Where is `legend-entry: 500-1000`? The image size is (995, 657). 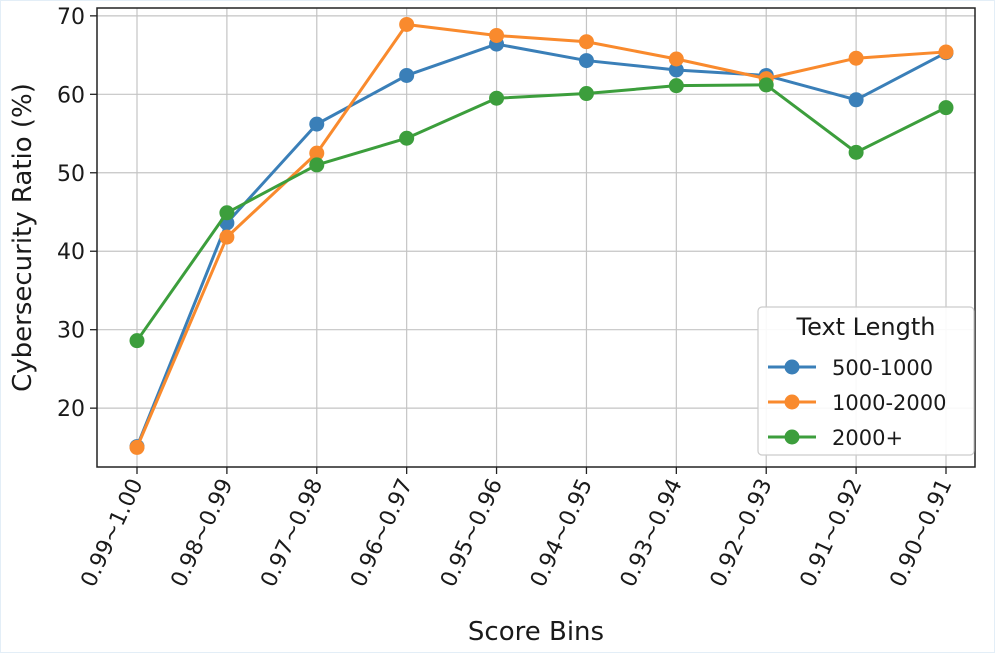 legend-entry: 500-1000 is located at coordinates (850, 368).